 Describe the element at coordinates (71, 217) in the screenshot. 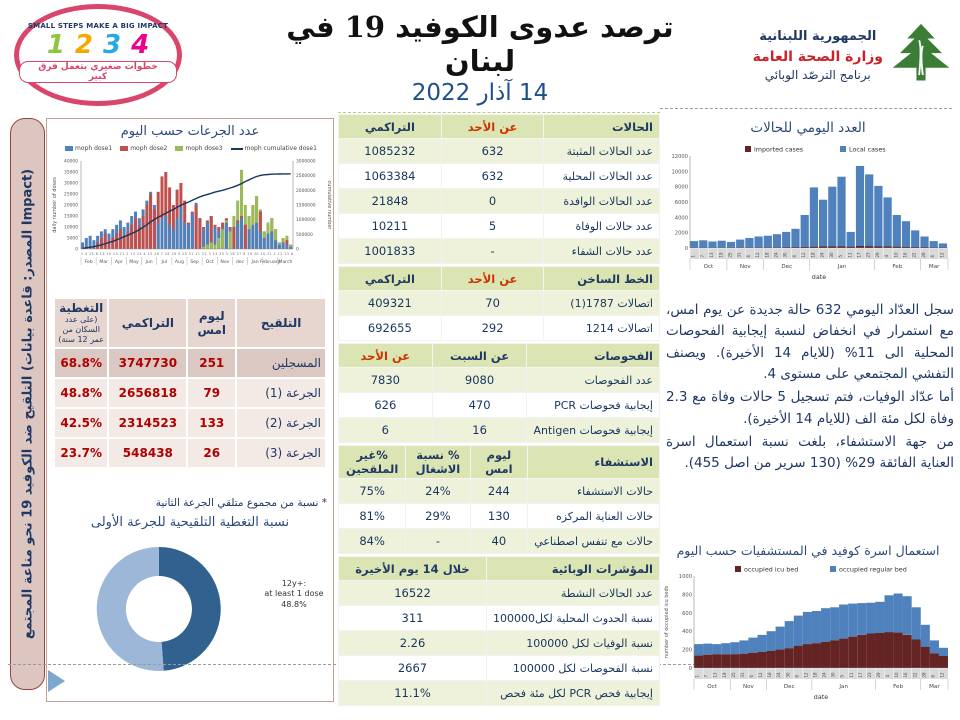

I see `svg-text: 15000` at that location.